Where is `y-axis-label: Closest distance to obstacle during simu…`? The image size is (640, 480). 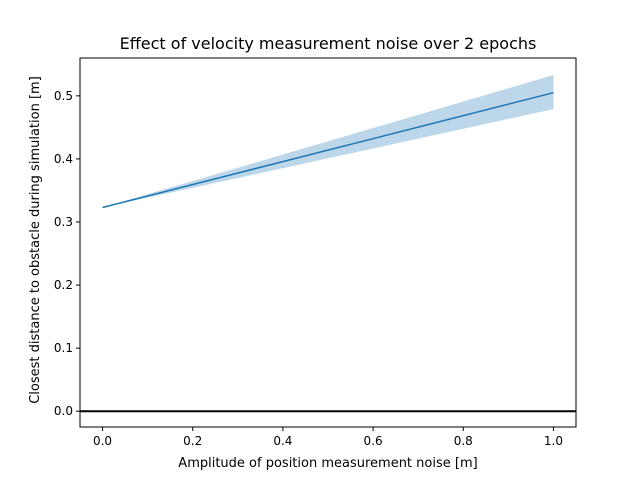
y-axis-label: Closest distance to obstacle during simu… is located at coordinates (35, 240).